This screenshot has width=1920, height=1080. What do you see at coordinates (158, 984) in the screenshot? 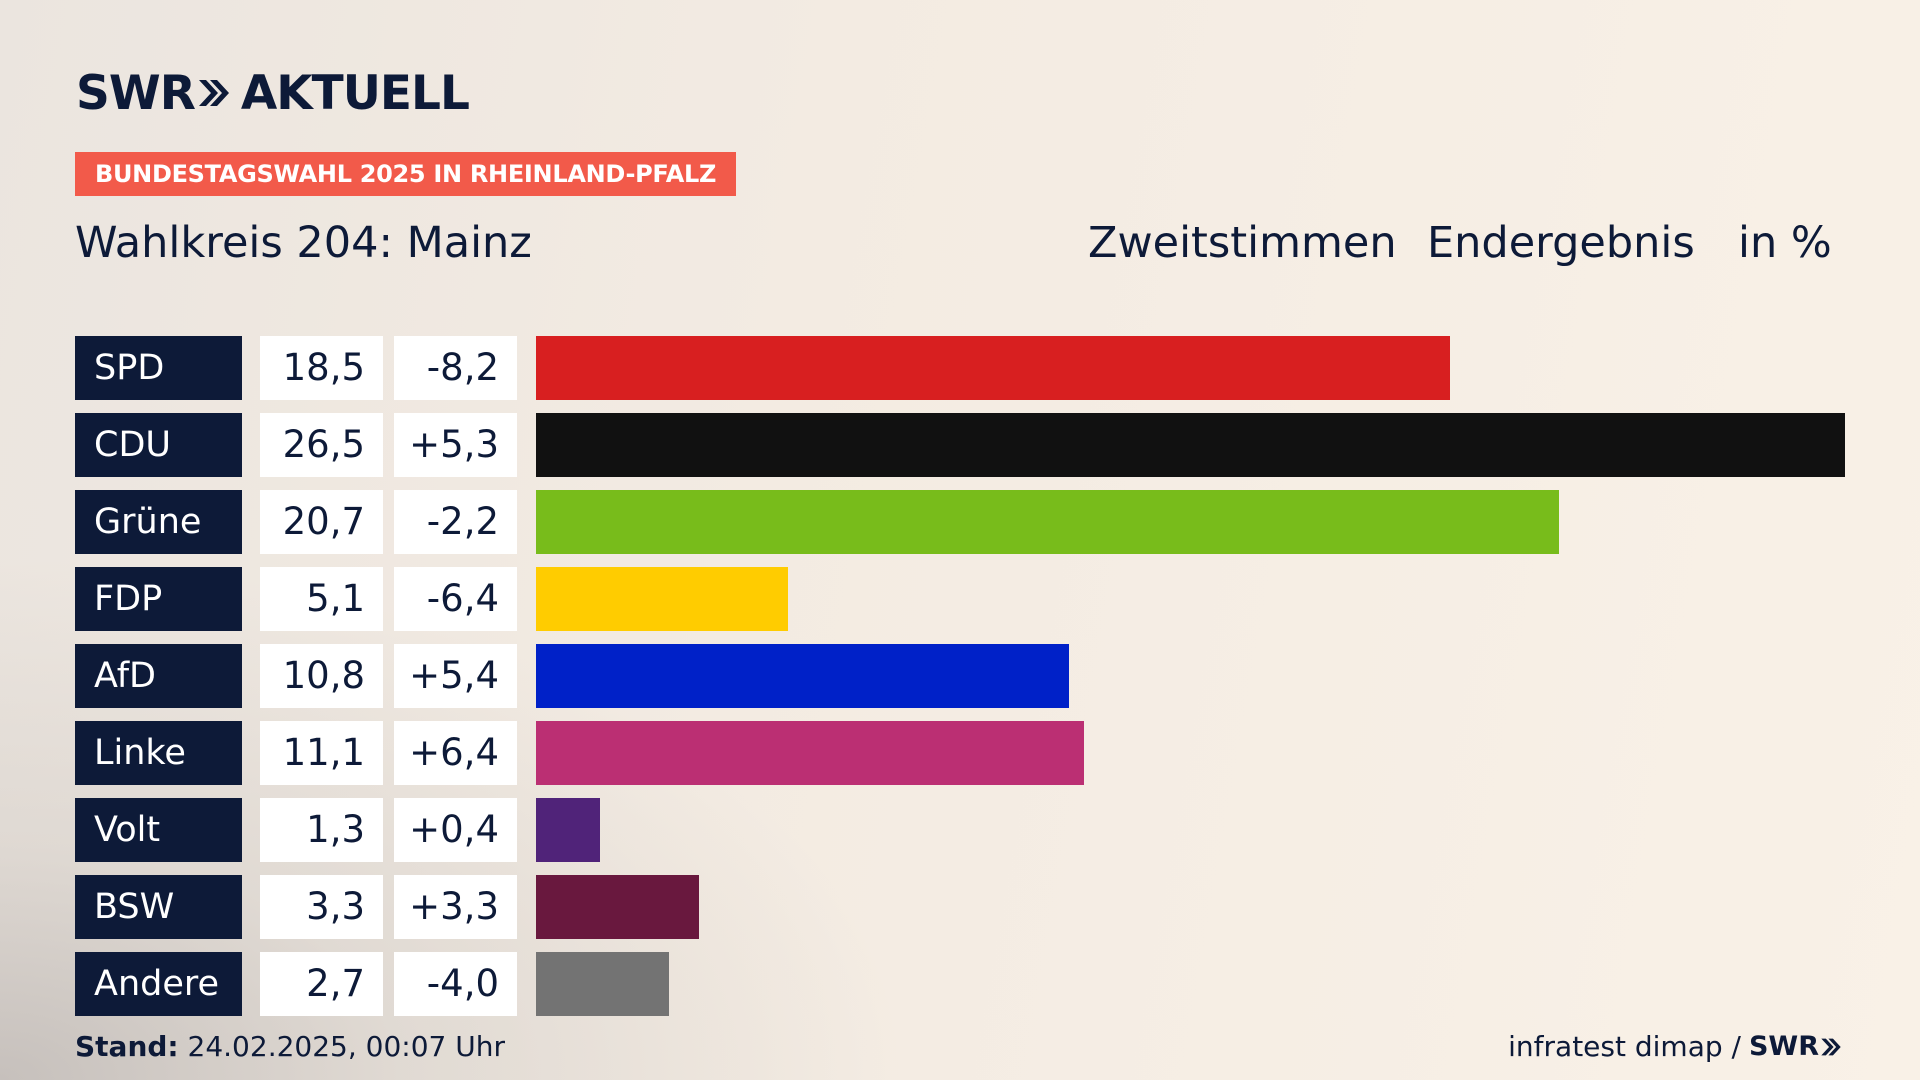
I see `party-label: Andere` at bounding box center [158, 984].